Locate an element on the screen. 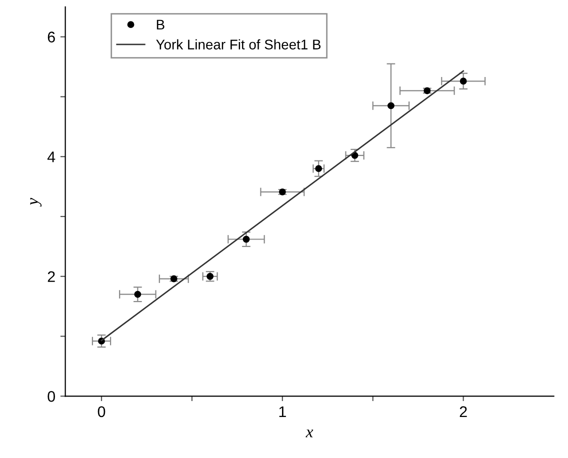 Image resolution: width=568 pixels, height=458 pixels. x-tick-label: 2 is located at coordinates (463, 411).